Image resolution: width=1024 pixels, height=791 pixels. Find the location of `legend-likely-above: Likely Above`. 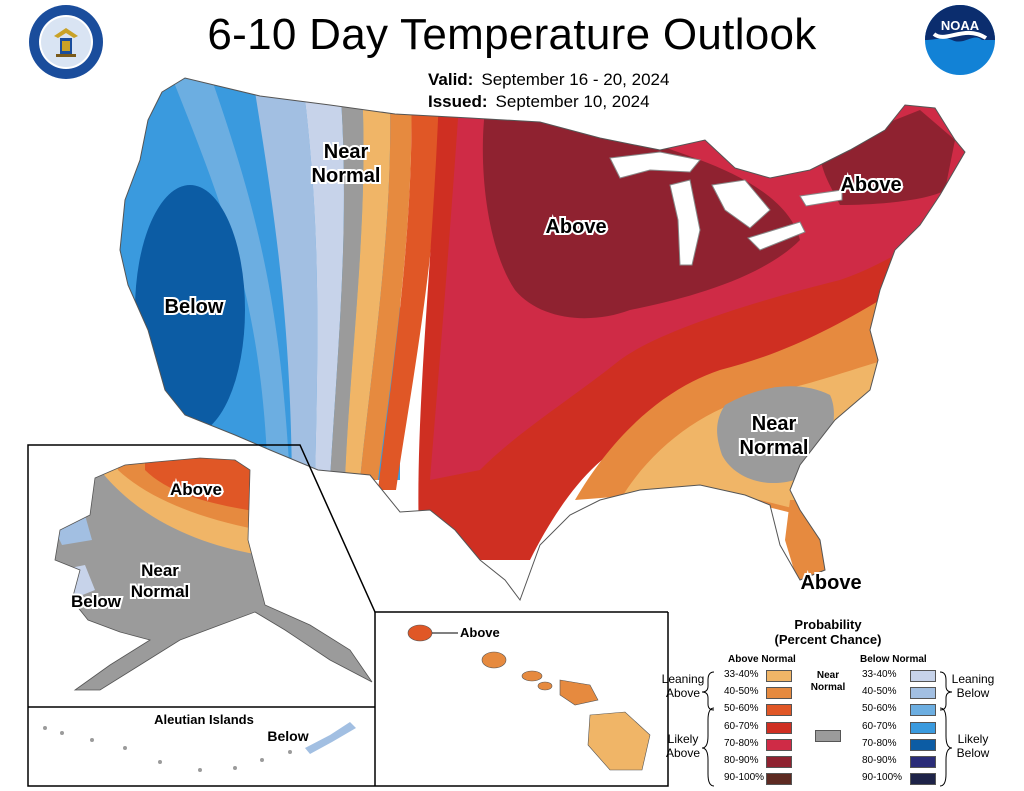

legend-likely-above: Likely Above is located at coordinates (683, 746).